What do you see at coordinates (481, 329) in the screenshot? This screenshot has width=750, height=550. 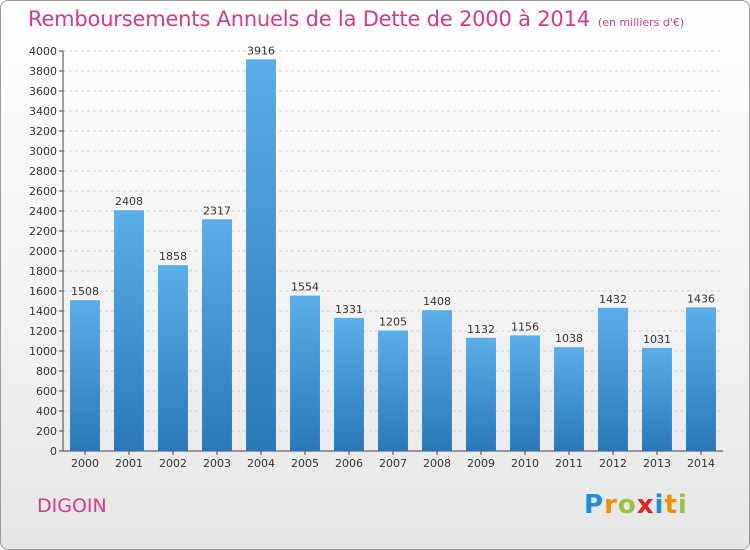 I see `data-label: 1132` at bounding box center [481, 329].